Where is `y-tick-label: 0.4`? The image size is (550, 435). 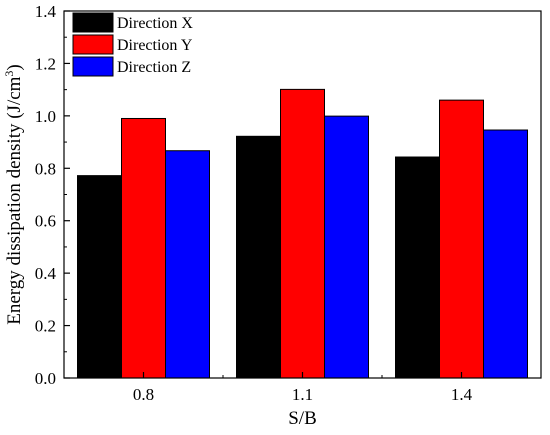
y-tick-label: 0.4 is located at coordinates (46, 273).